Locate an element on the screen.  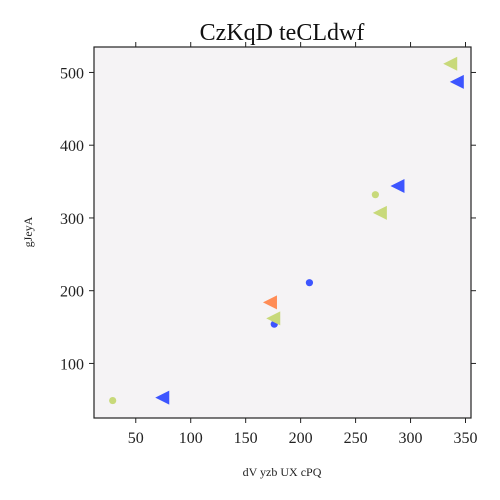
x-tick-label-3: 200 is located at coordinates (301, 438).